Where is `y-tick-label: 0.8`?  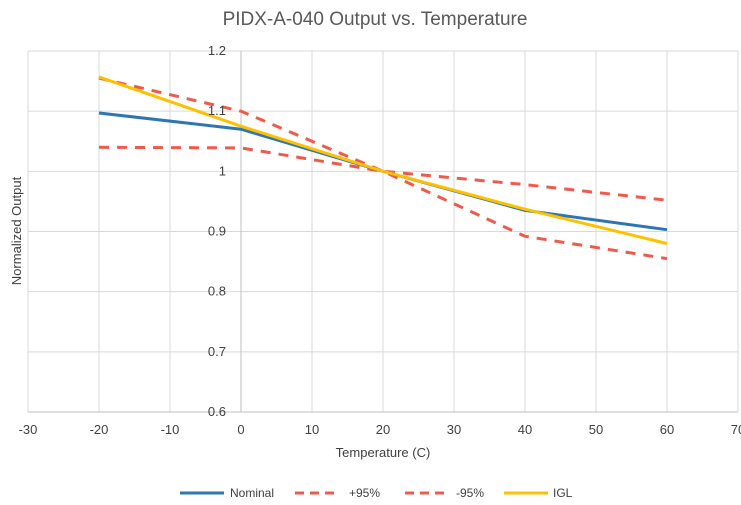 y-tick-label: 0.8 is located at coordinates (217, 291).